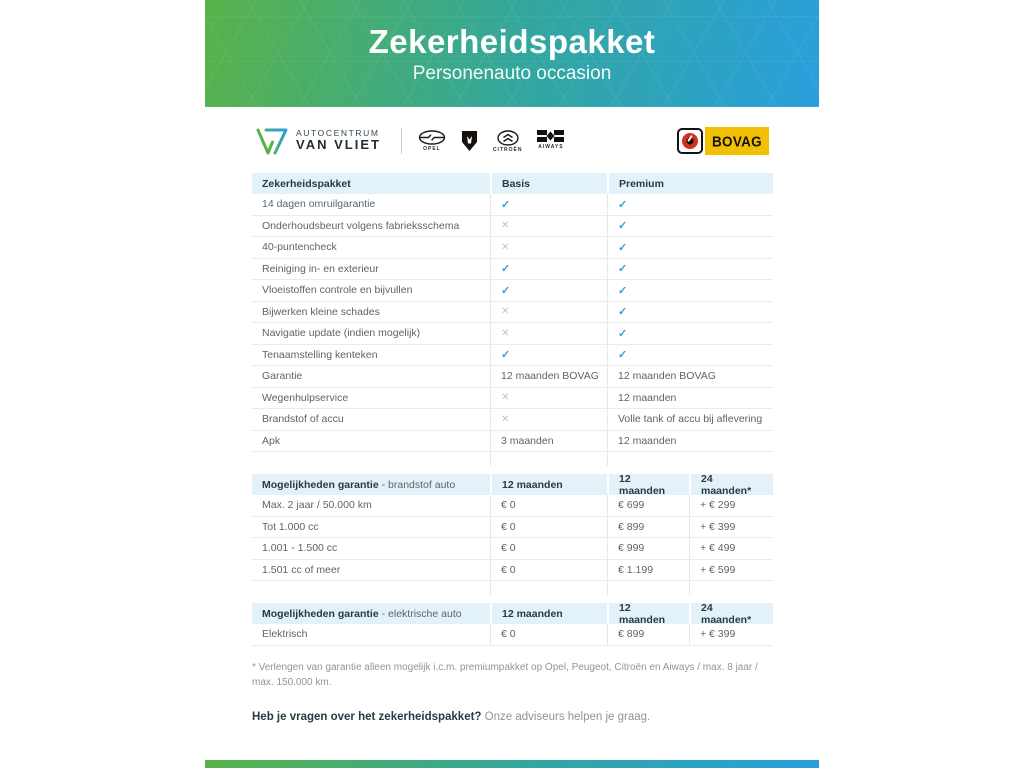 This screenshot has width=1024, height=768. Describe the element at coordinates (512, 248) in the screenshot. I see `table-row: 40-puntencheck ✕ ✓` at that location.